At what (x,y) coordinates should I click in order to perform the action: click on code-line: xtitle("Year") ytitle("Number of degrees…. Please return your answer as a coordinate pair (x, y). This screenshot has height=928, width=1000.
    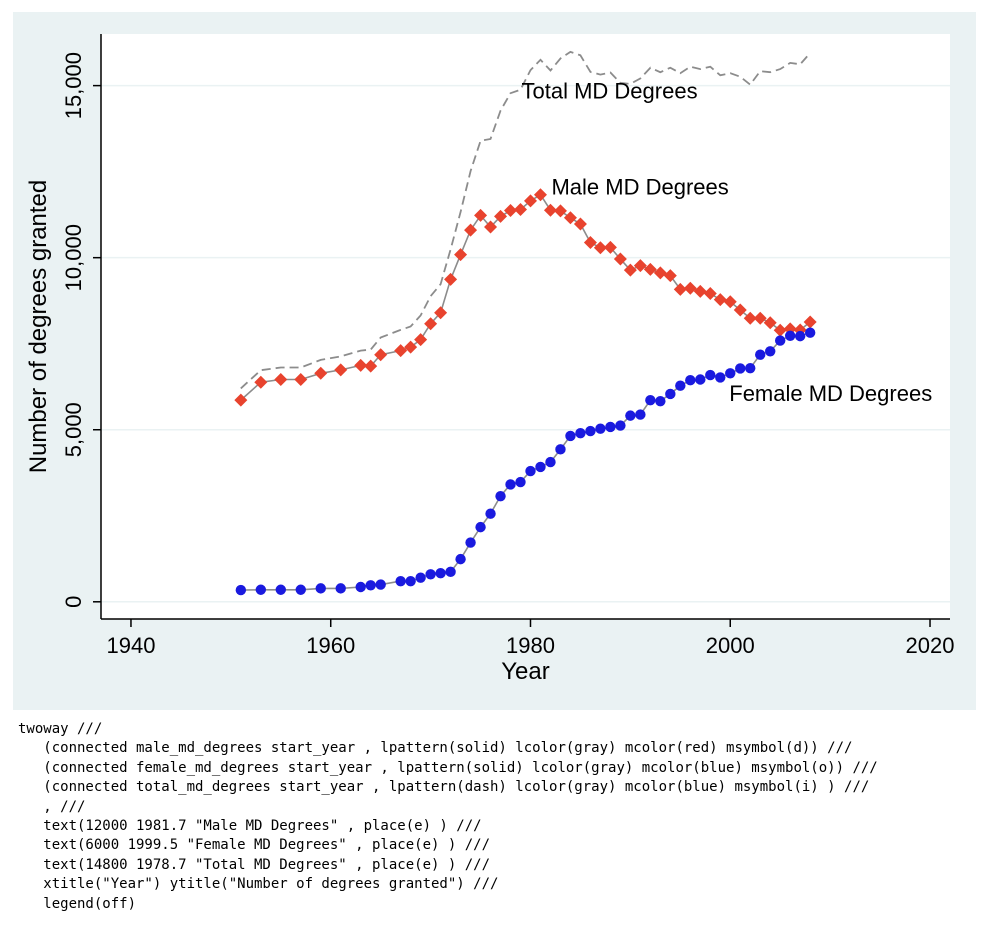
    Looking at the image, I should click on (258, 884).